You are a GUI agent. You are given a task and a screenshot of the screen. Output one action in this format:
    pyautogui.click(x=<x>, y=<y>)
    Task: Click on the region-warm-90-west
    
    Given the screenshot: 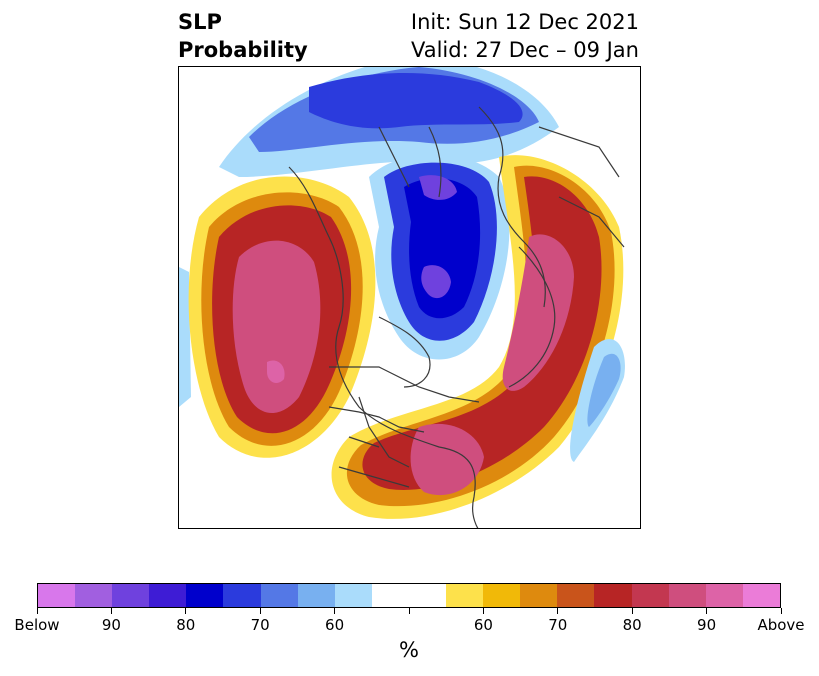 What is the action you would take?
    pyautogui.click(x=276, y=327)
    